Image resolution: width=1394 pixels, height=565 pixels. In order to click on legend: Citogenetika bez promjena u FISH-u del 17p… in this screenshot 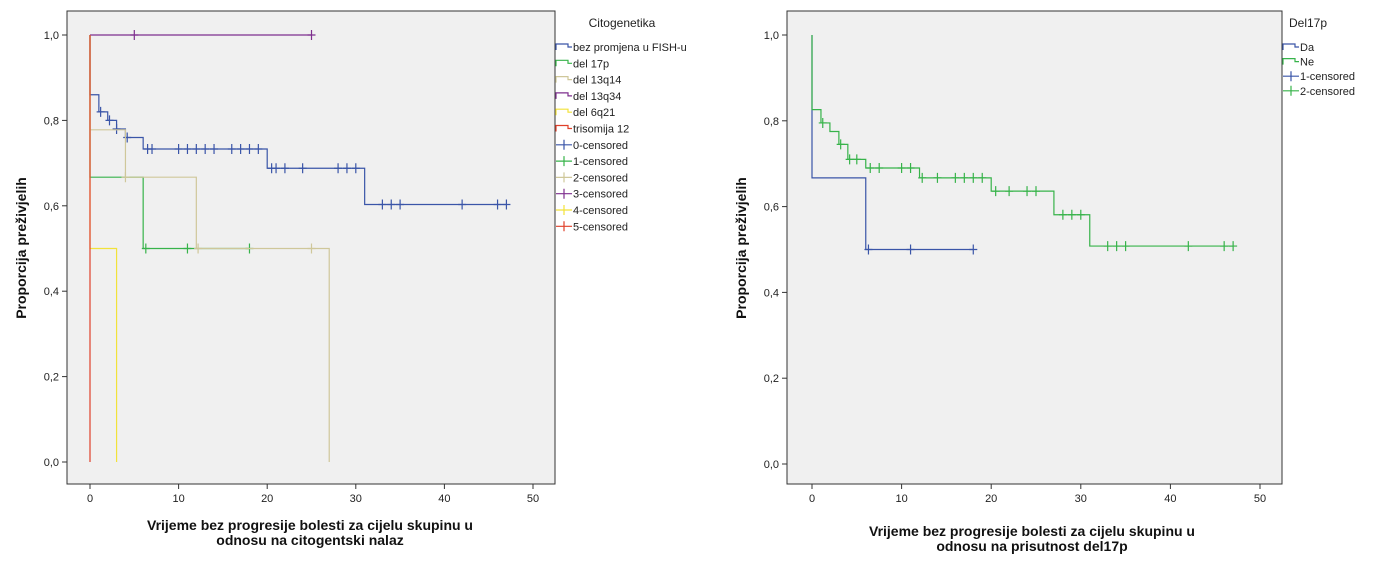, I will do `click(621, 124)`.